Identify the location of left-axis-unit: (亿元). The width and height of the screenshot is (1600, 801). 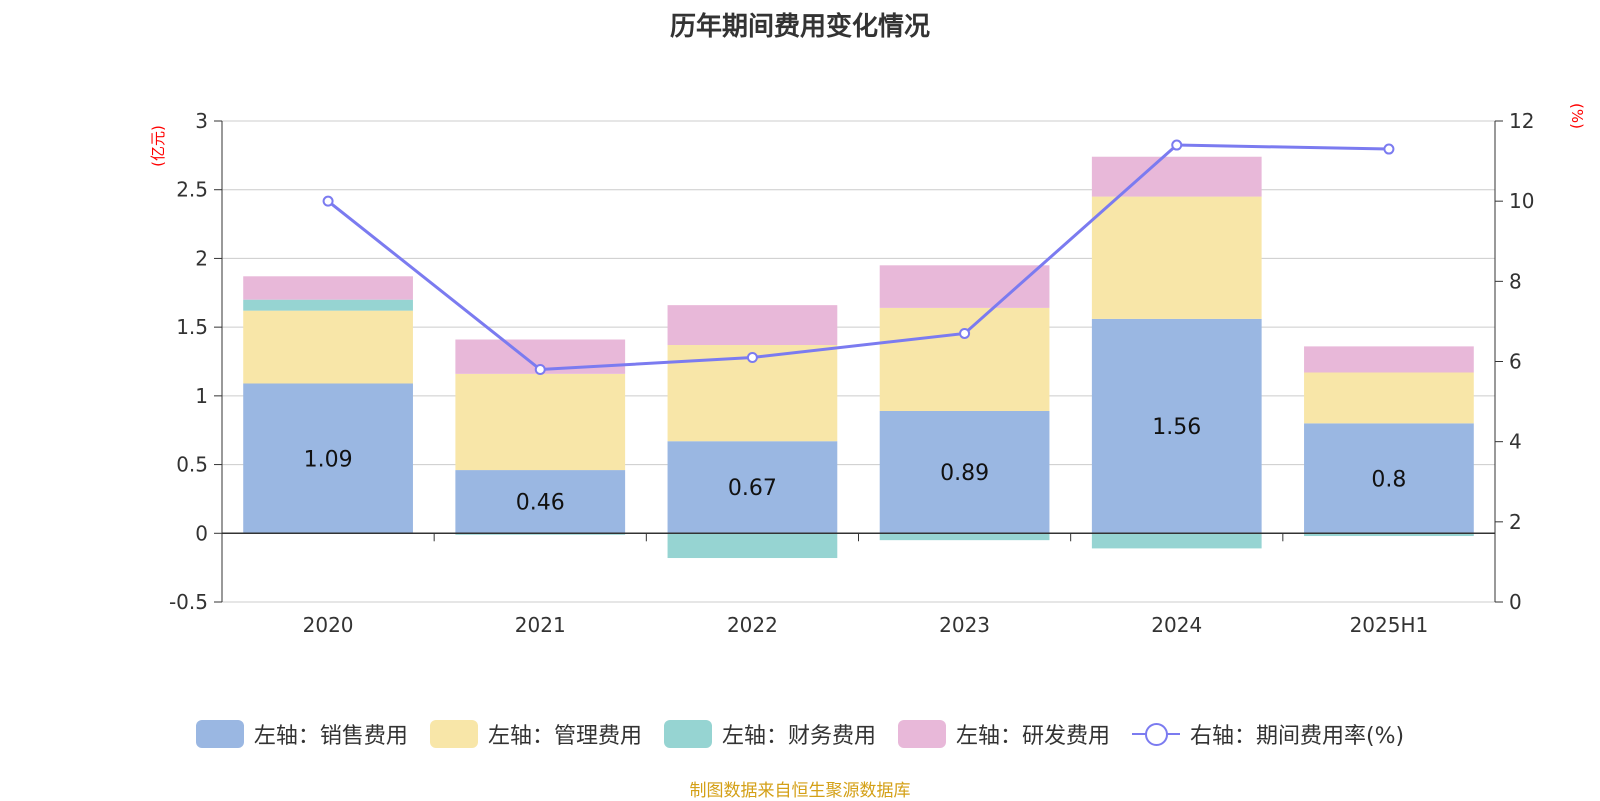
(158, 146).